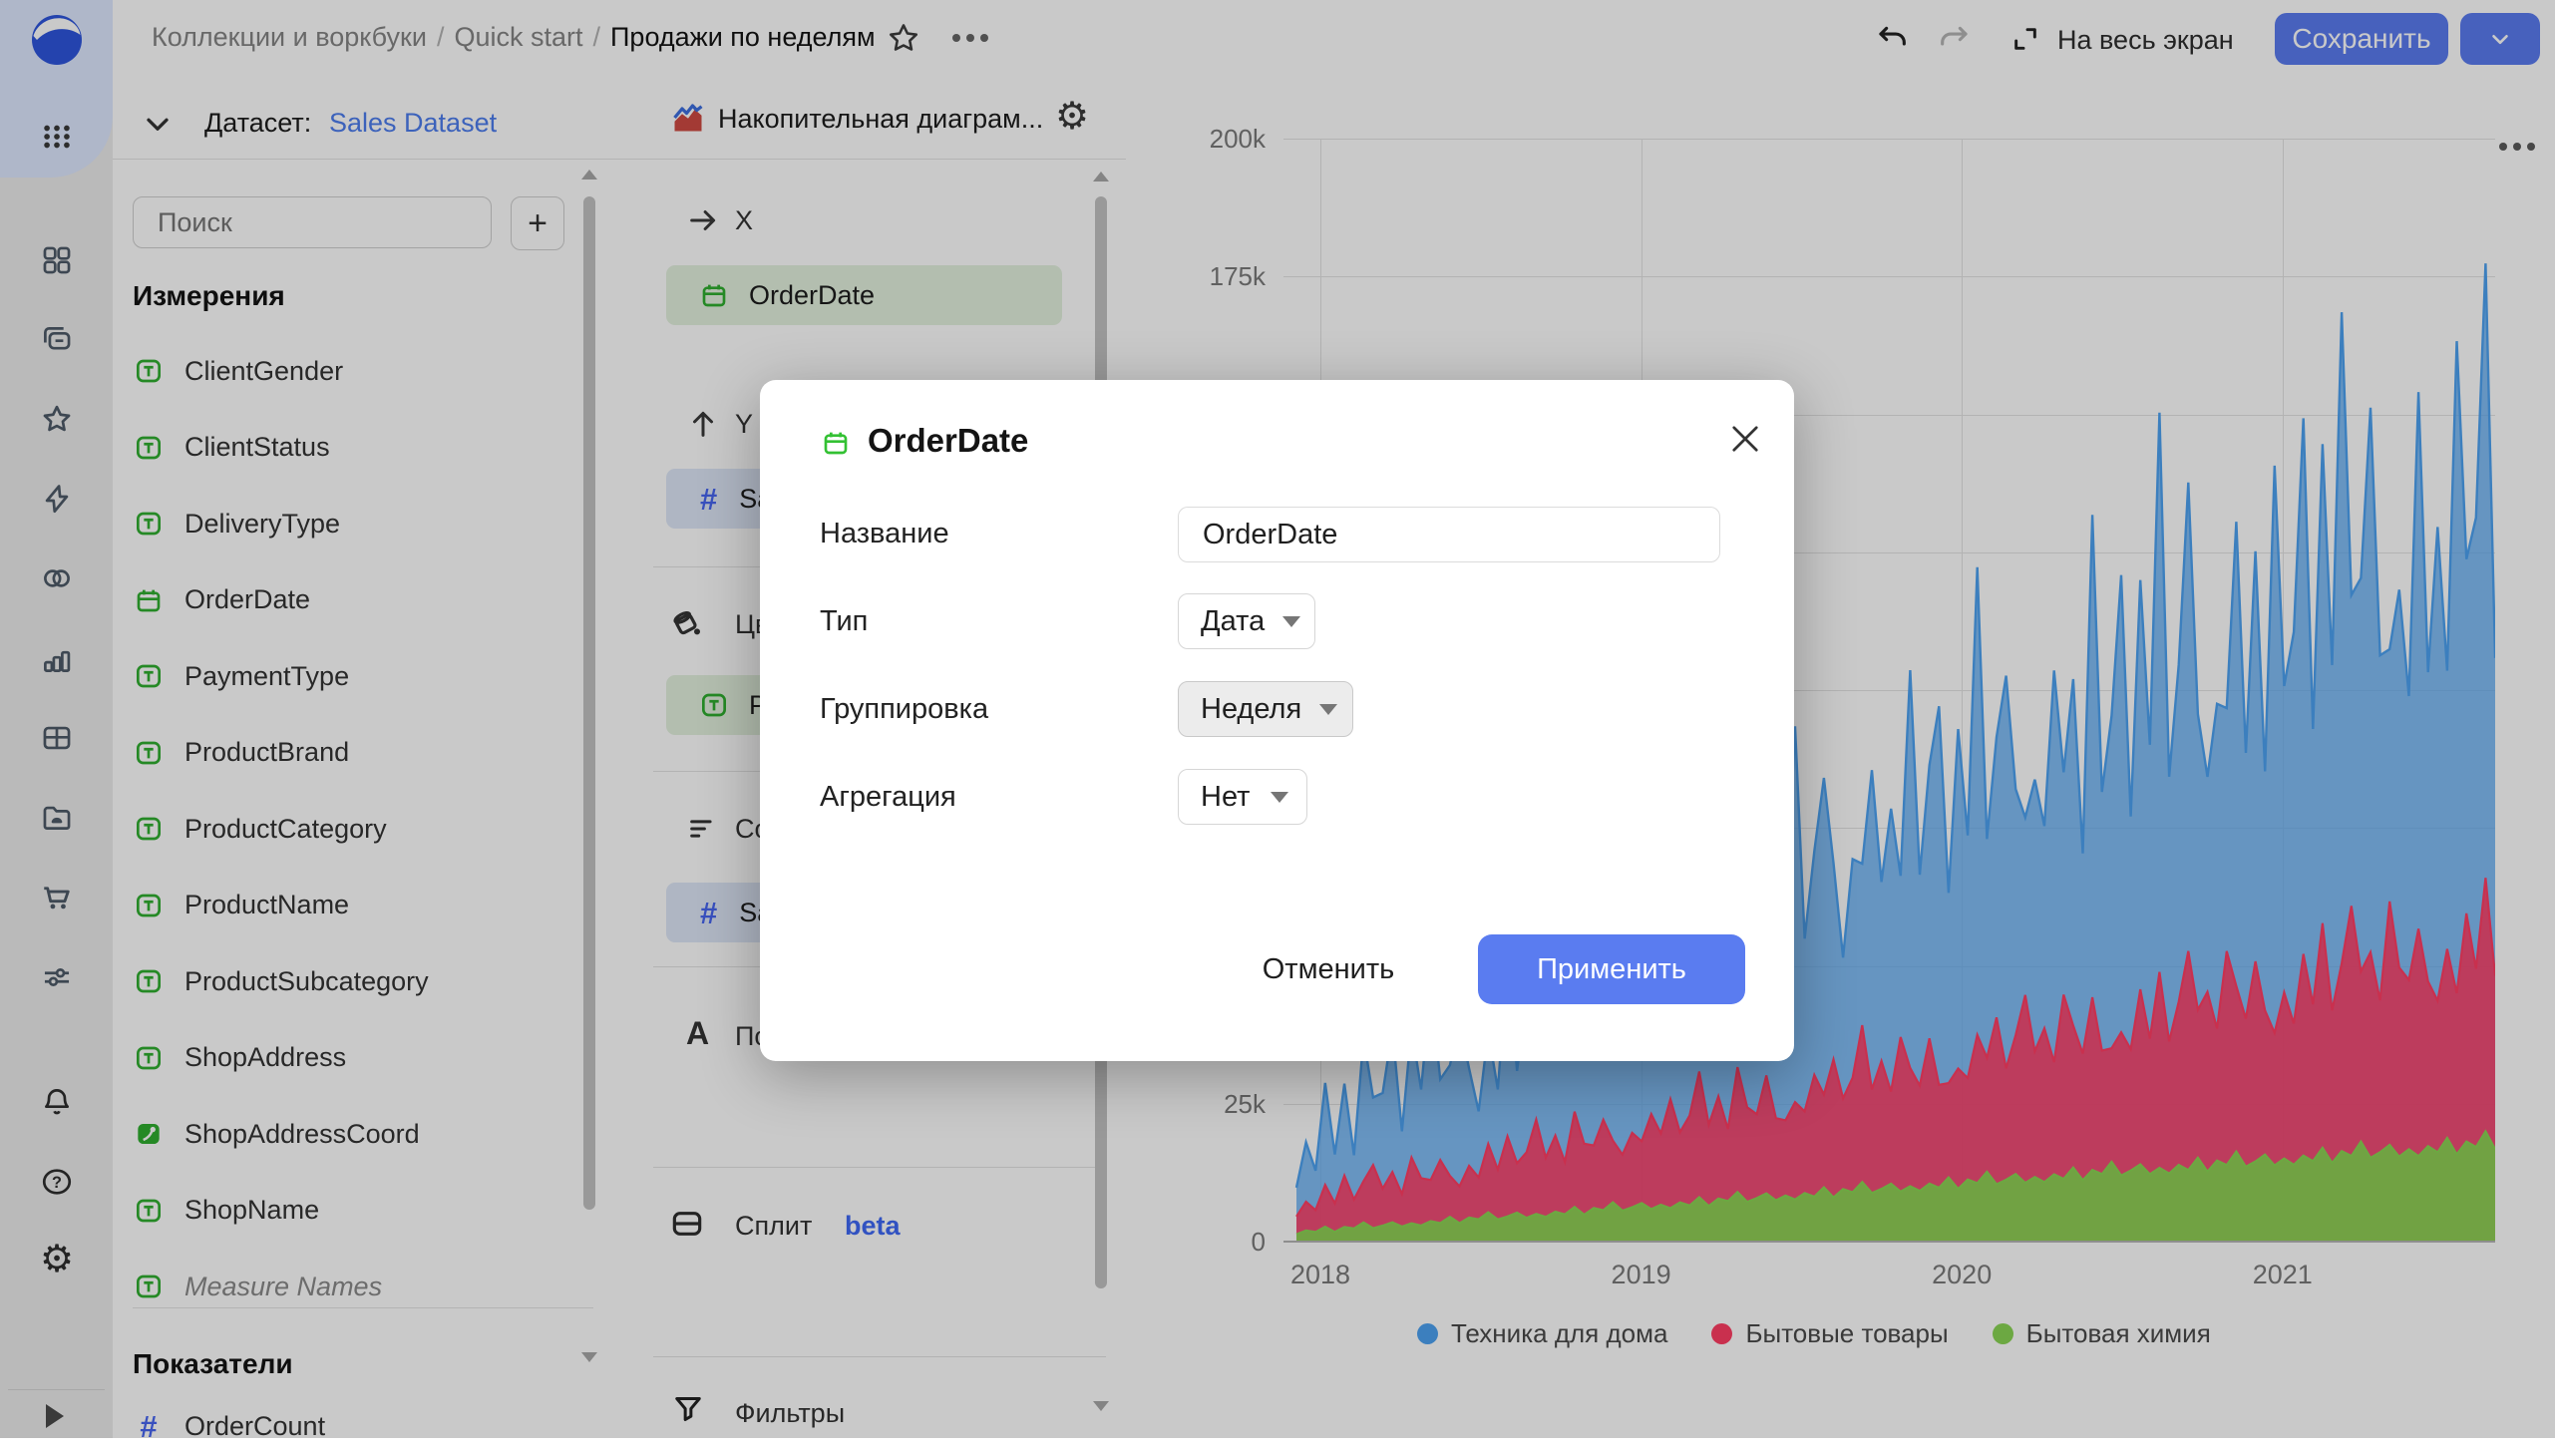 This screenshot has height=1456, width=2555. Describe the element at coordinates (57, 1182) in the screenshot. I see `help-icon: ?` at that location.